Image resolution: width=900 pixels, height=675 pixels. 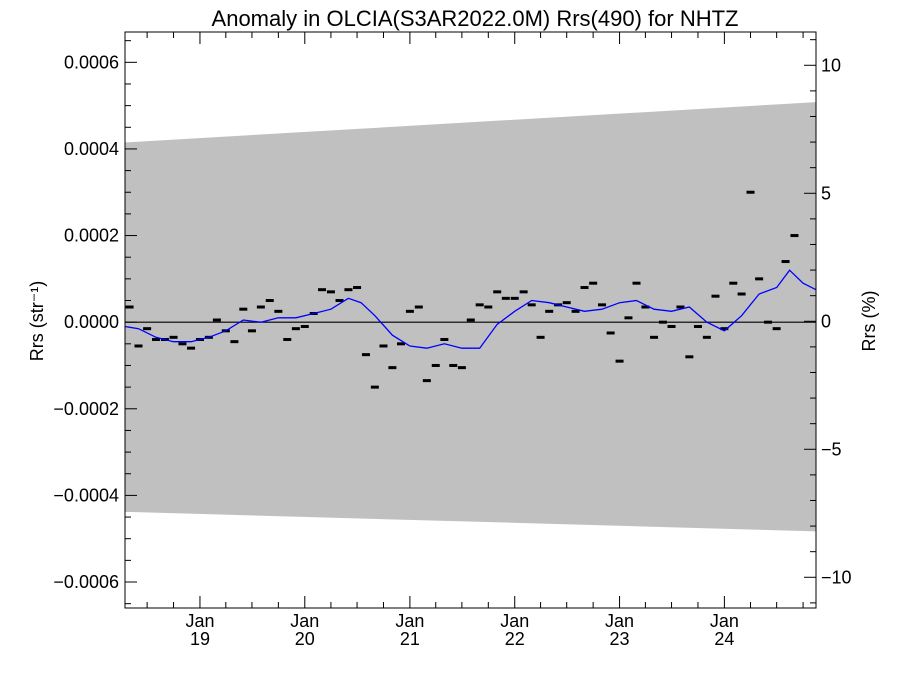 What do you see at coordinates (91, 236) in the screenshot?
I see `left-tick-label-2: 0.0002` at bounding box center [91, 236].